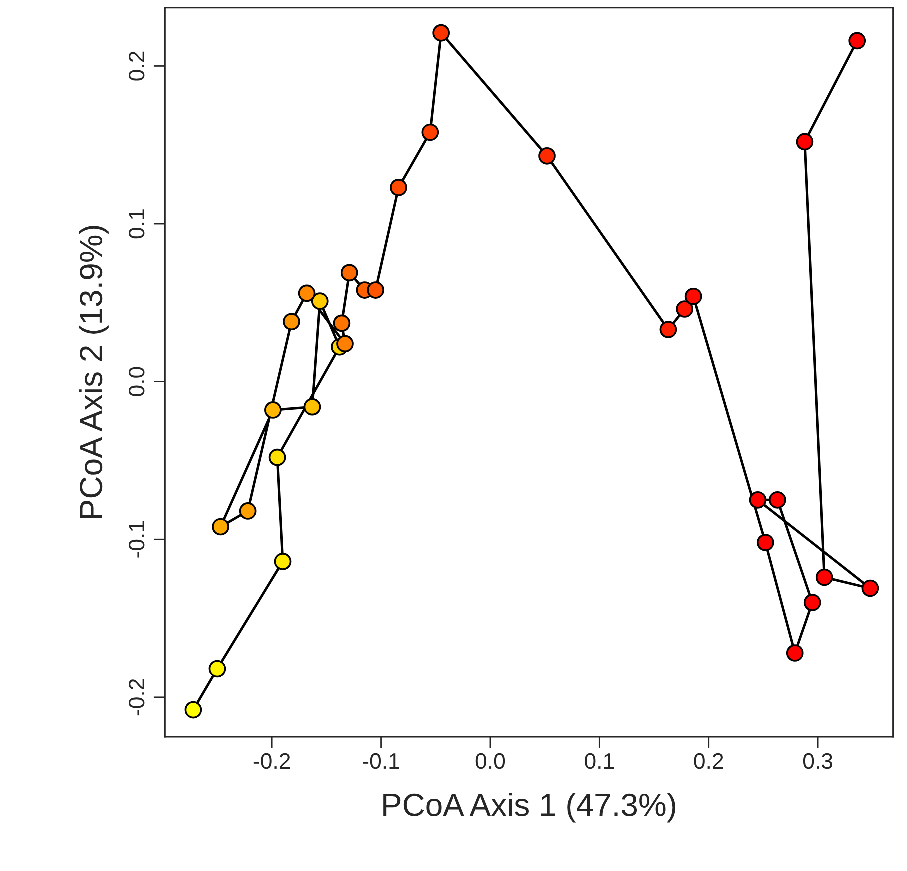  Describe the element at coordinates (94, 372) in the screenshot. I see `y-axis-title: PCoA Axis 2 (13.9%)` at that location.